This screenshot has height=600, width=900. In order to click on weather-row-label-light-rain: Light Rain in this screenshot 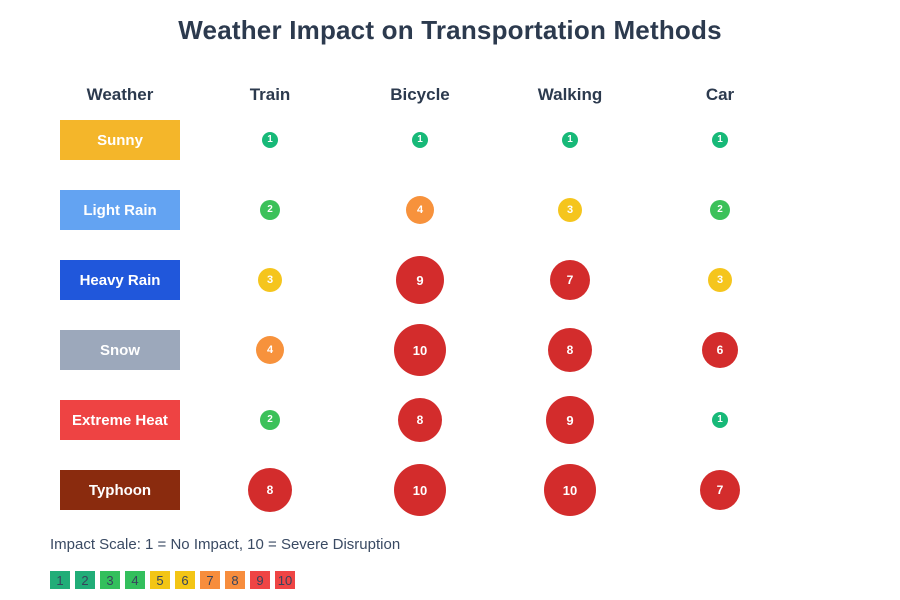, I will do `click(120, 210)`.